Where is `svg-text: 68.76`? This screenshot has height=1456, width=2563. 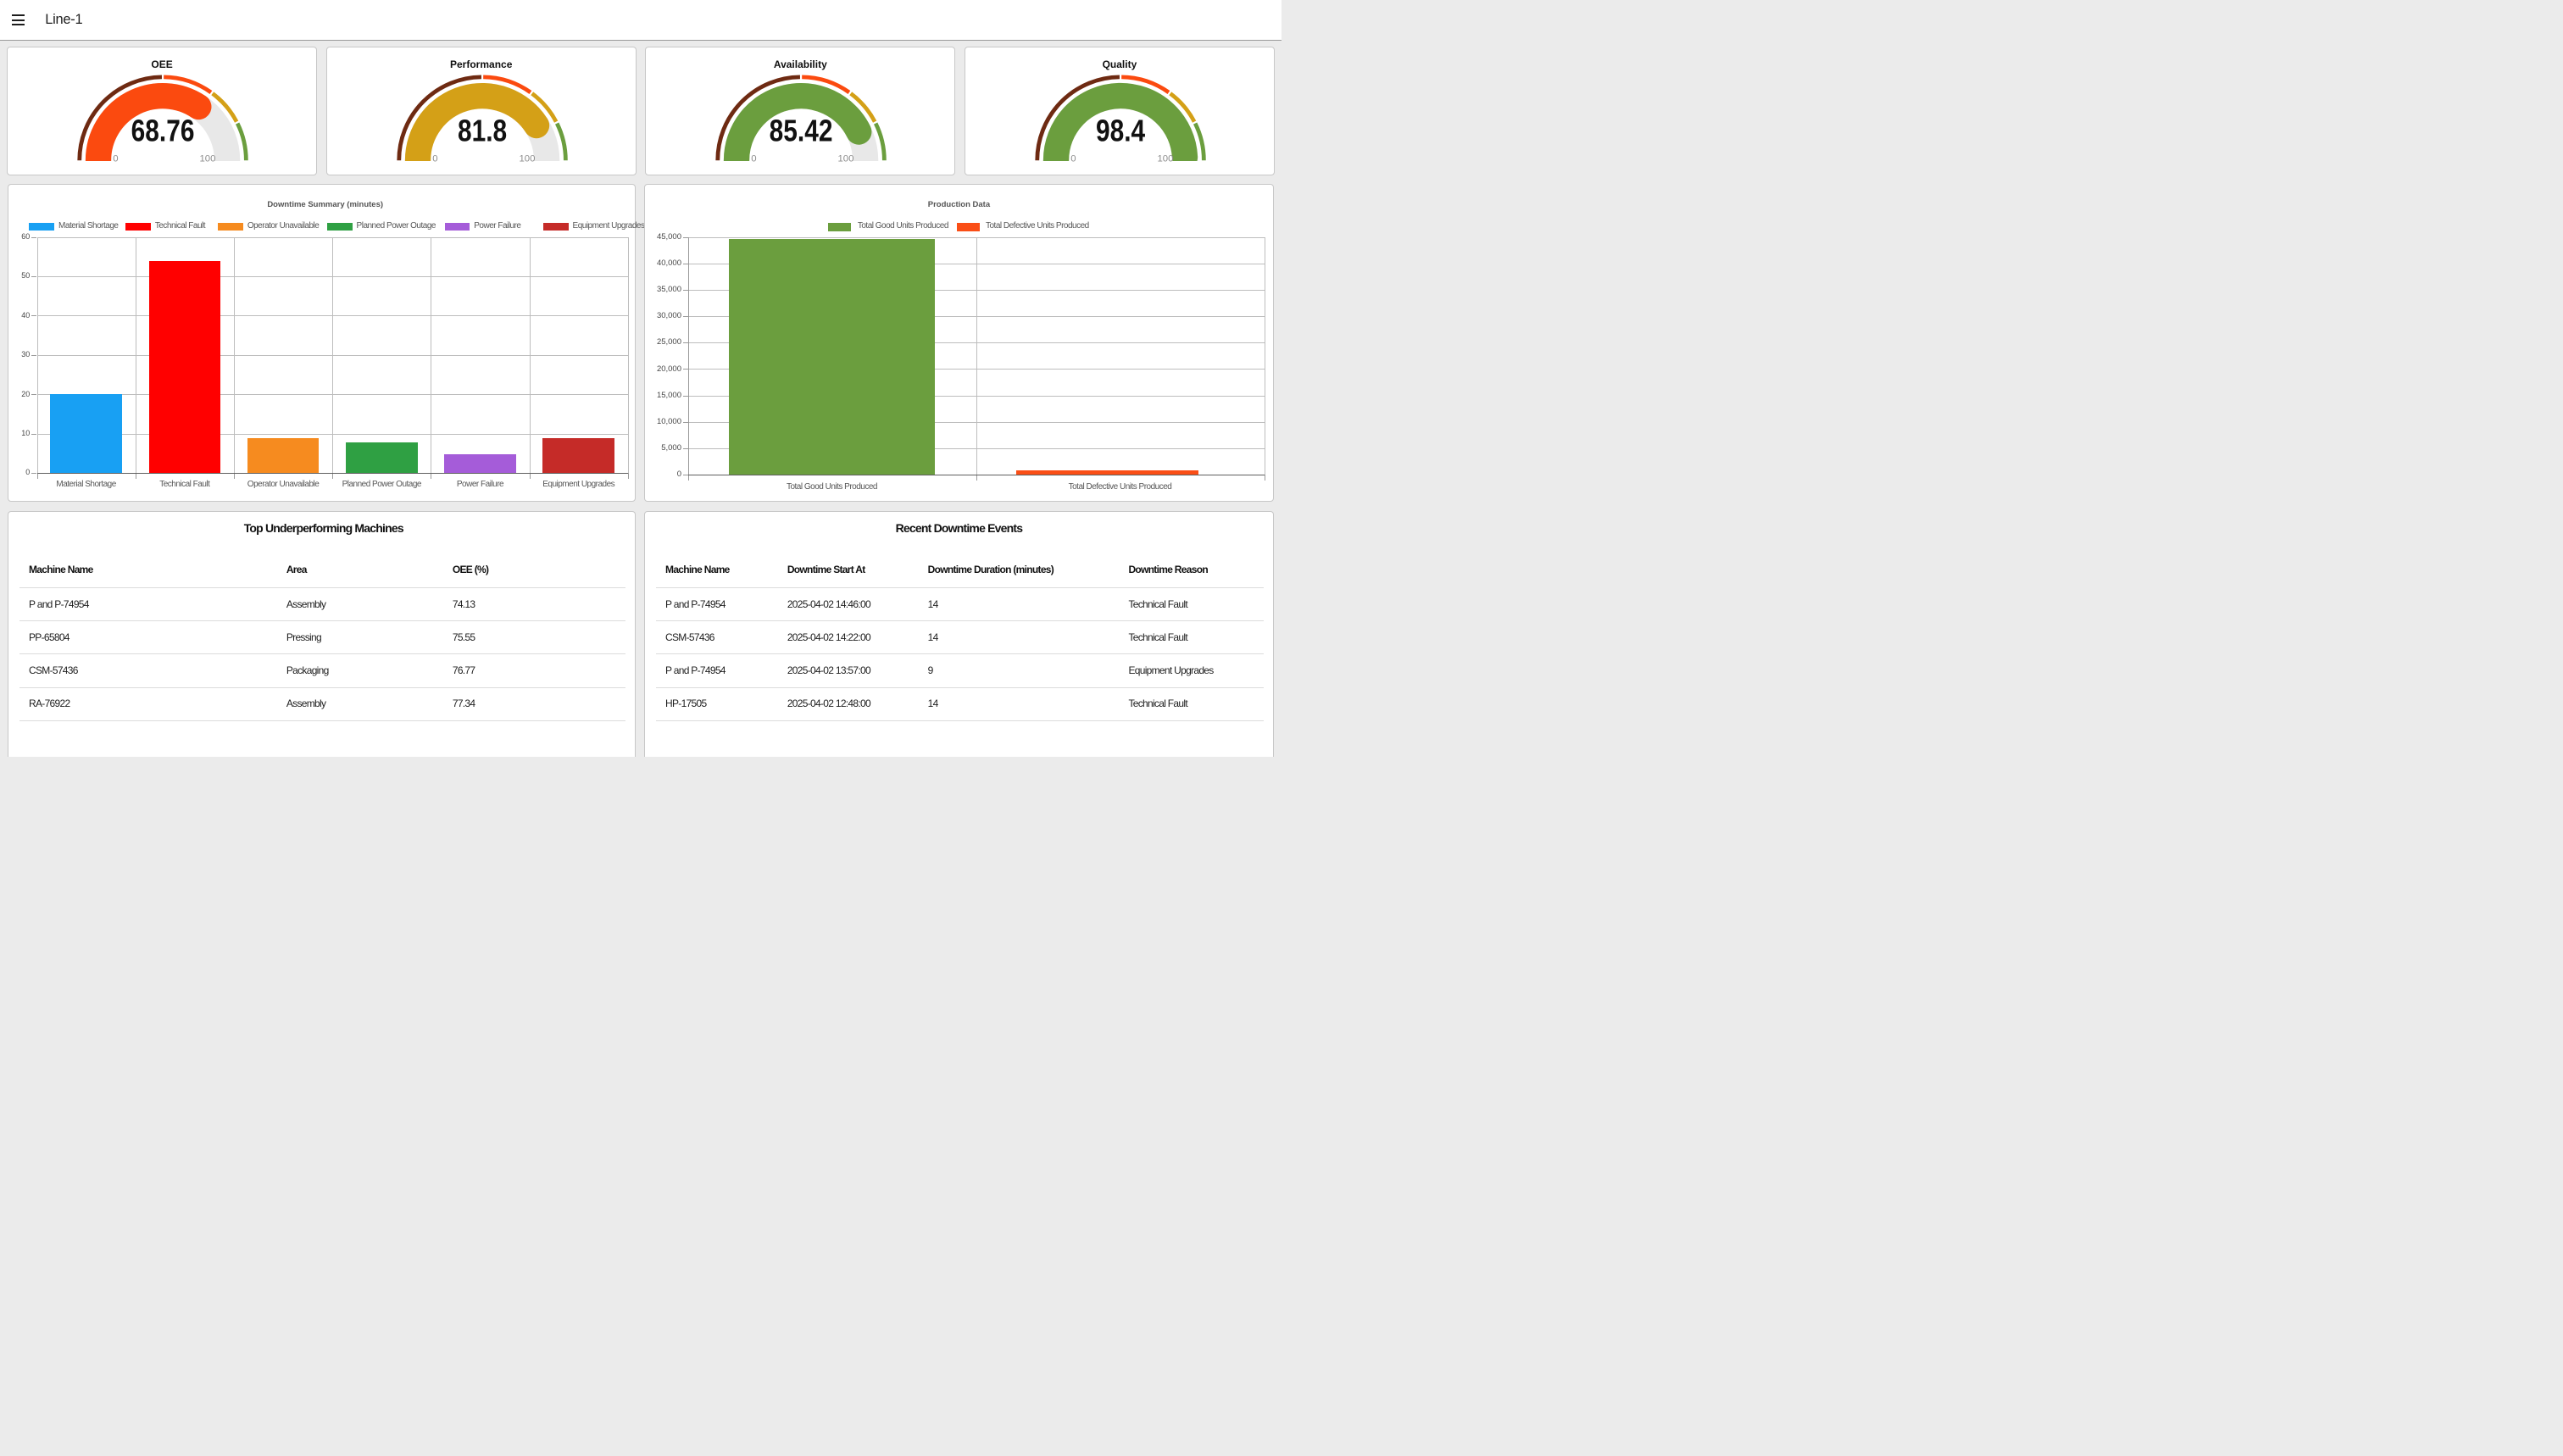
svg-text: 68.76 is located at coordinates (163, 131).